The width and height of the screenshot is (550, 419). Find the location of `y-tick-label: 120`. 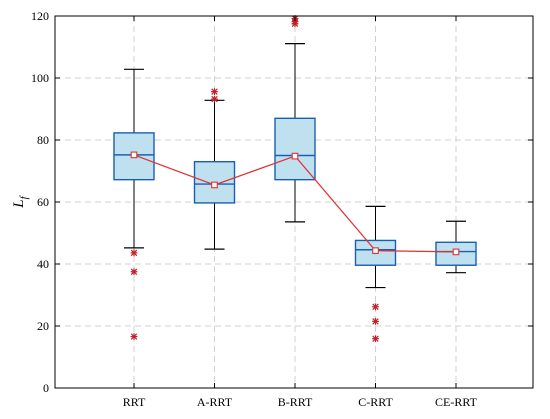

y-tick-label: 120 is located at coordinates (40, 16).